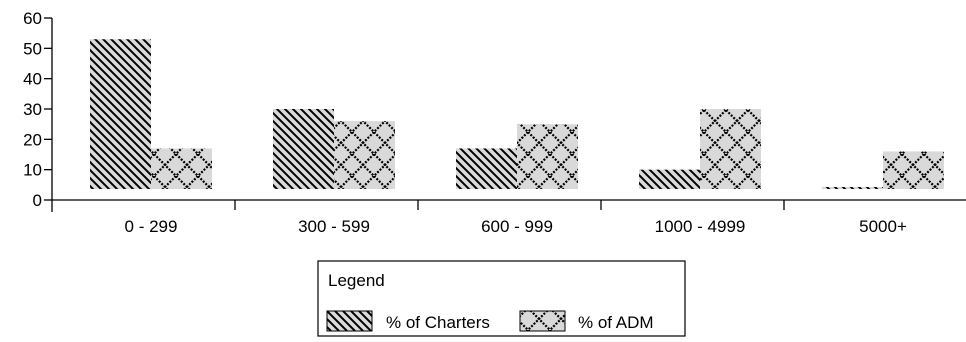 Image resolution: width=966 pixels, height=342 pixels. I want to click on y-tick-label: 30, so click(32, 109).